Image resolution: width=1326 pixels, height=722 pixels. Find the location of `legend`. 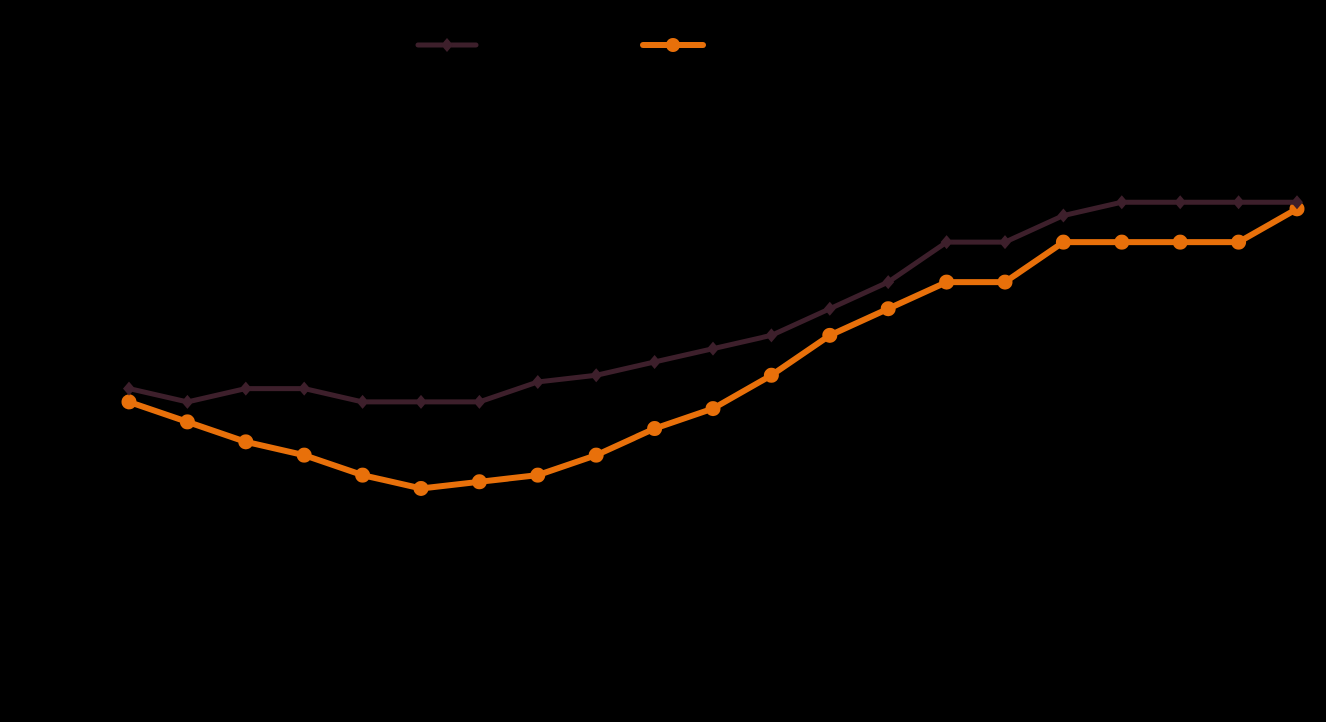

legend is located at coordinates (560, 45).